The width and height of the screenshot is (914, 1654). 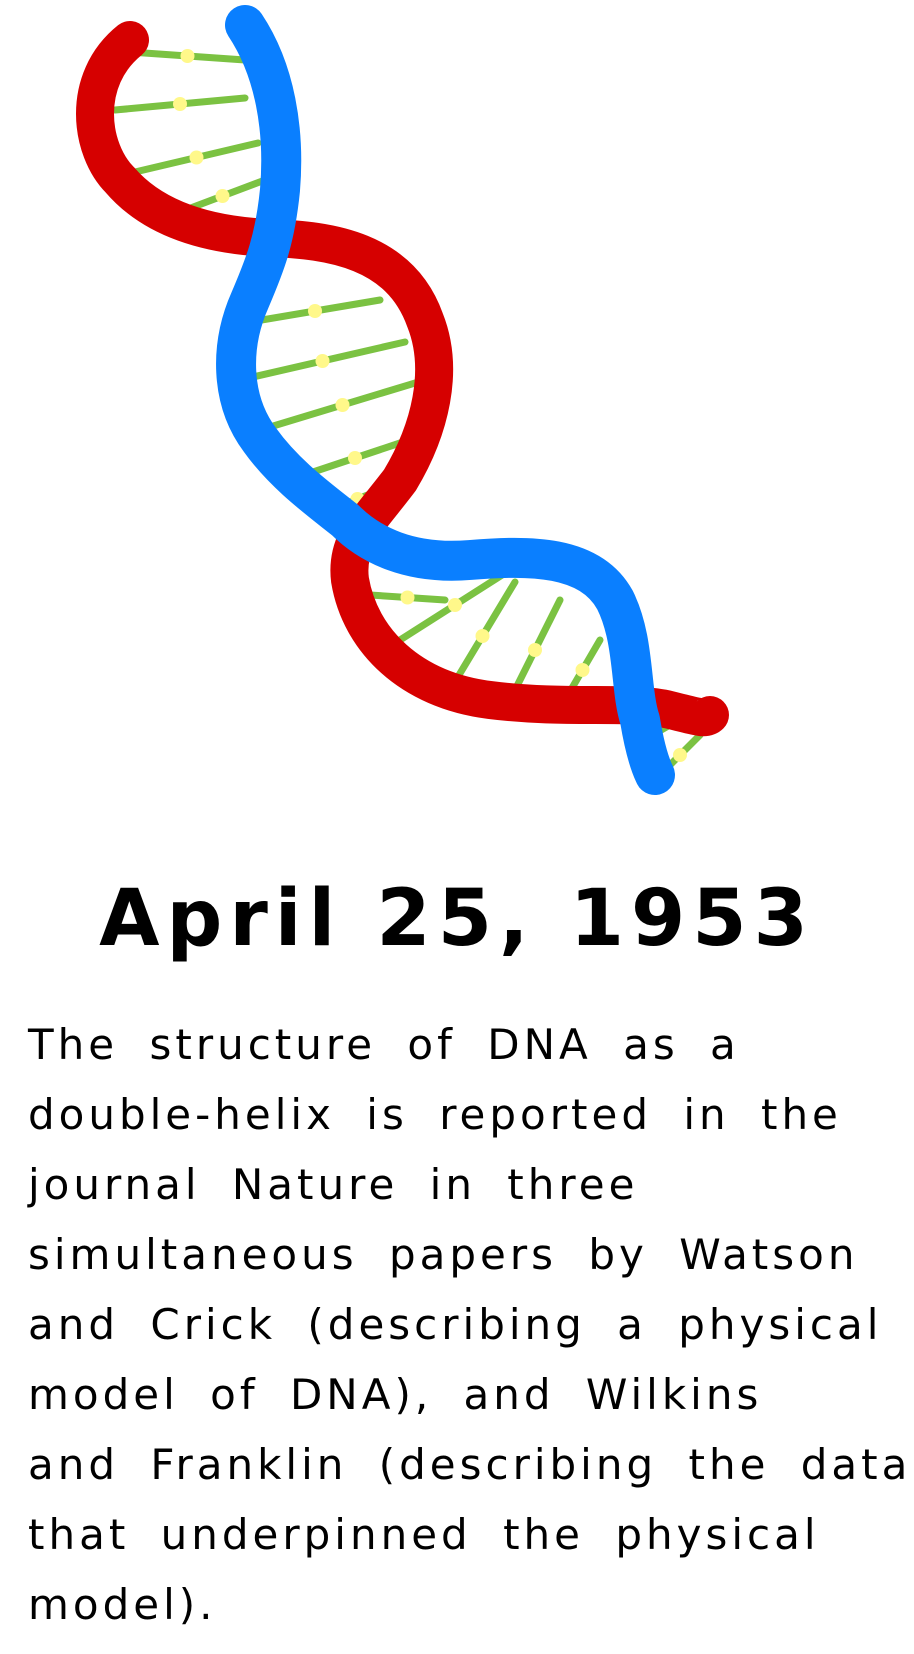 I want to click on description-line: and Crick (describing a physical, so click(x=463, y=1325).